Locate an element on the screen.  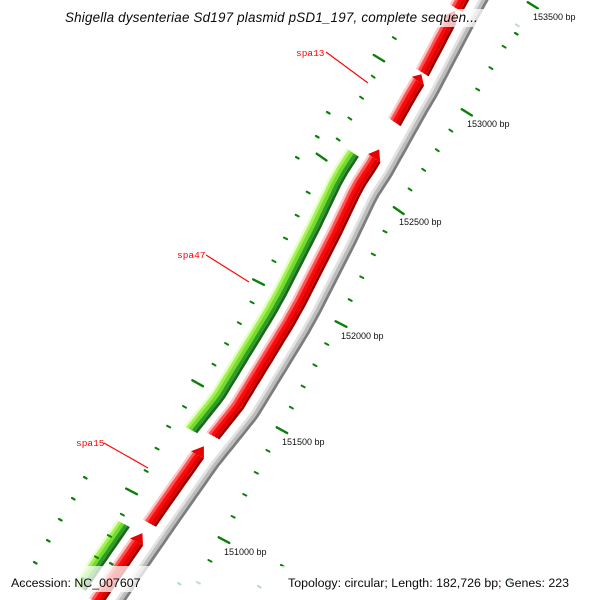
gene-arrow-spa13-arrow-tip is located at coordinates (417, 80).